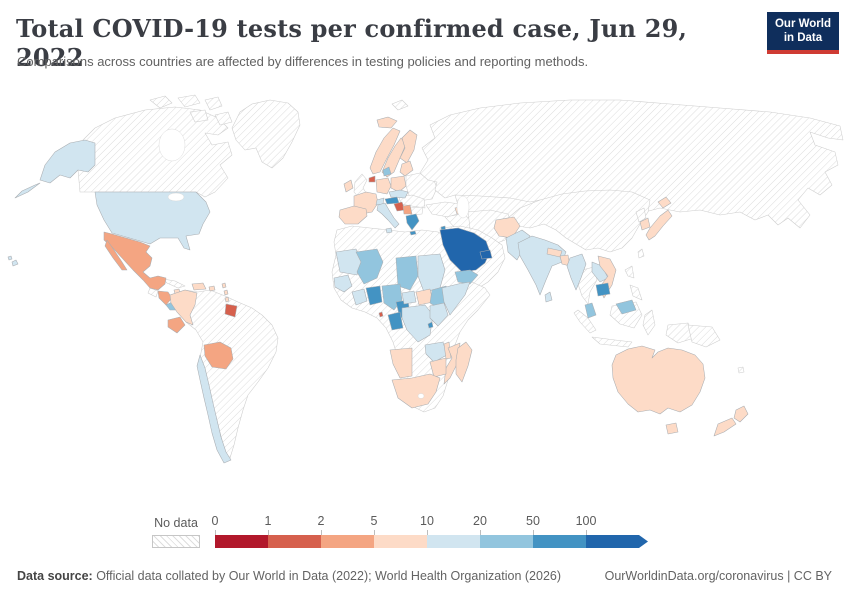  What do you see at coordinates (590, 310) in the screenshot?
I see `country-malaysia-peninsula` at bounding box center [590, 310].